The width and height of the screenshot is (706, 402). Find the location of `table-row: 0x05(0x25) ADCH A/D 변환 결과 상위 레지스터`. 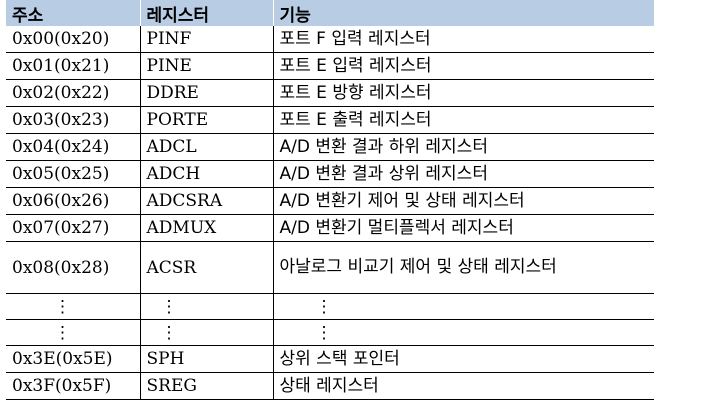

table-row: 0x05(0x25) ADCH A/D 변환 결과 상위 레지스터 is located at coordinates (330, 174).